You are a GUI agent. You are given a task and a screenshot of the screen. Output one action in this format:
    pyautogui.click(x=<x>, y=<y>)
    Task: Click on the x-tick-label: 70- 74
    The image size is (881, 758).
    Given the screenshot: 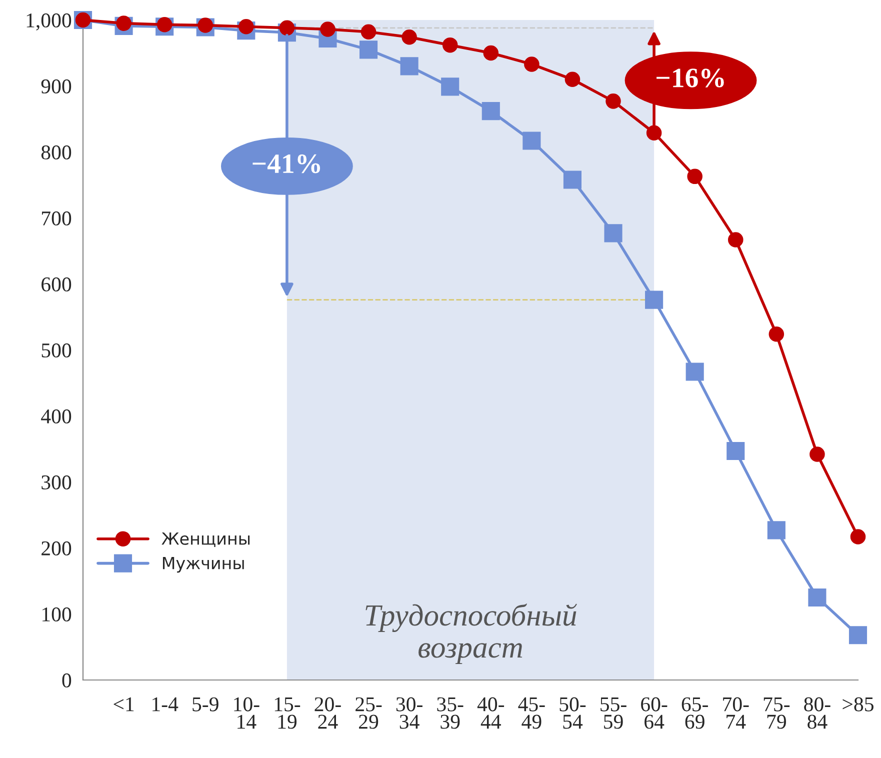 What is the action you would take?
    pyautogui.click(x=736, y=713)
    